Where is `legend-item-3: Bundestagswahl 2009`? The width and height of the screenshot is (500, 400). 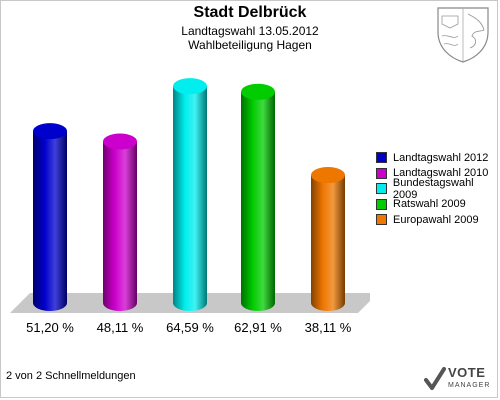
legend-item-3: Bundestagswahl 2009 is located at coordinates (438, 189).